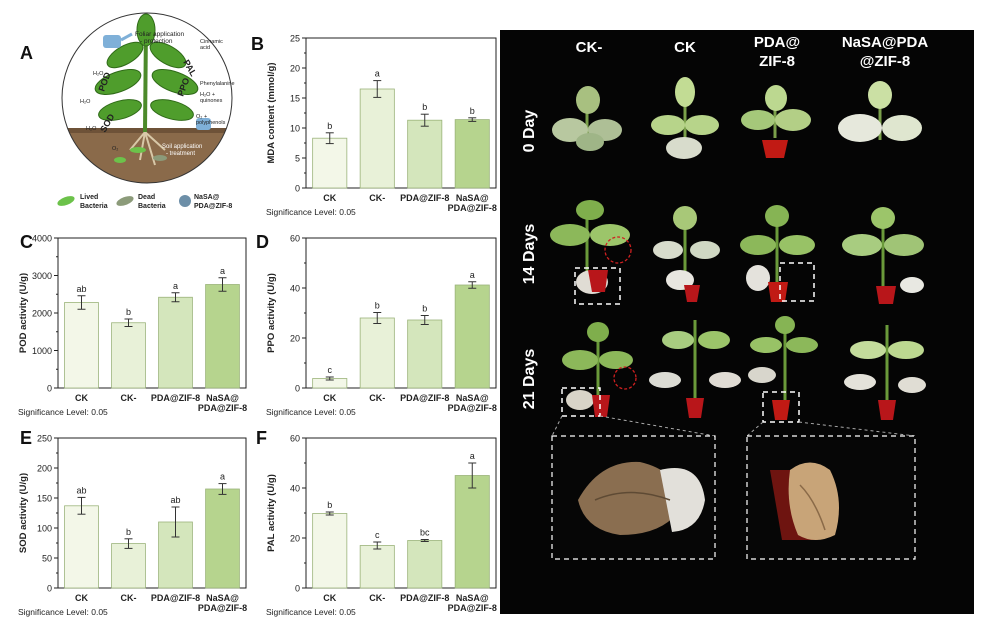 The width and height of the screenshot is (990, 633). I want to click on y-tick-label: 250, so click(44, 439).